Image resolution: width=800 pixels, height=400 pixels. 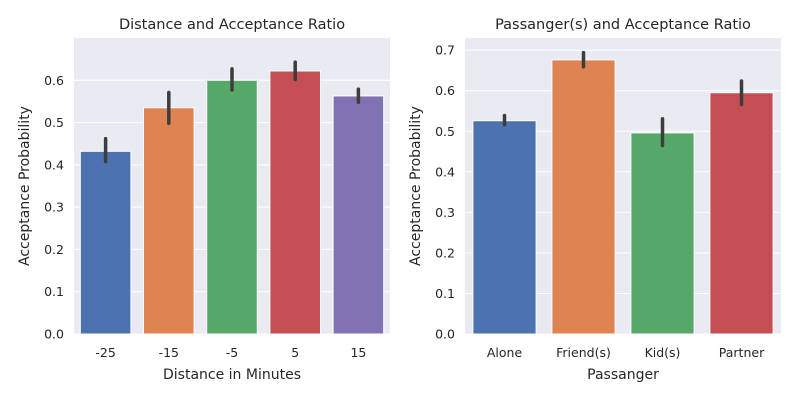 What do you see at coordinates (54, 291) in the screenshot?
I see `y-tick-label-distance-1: 0.1` at bounding box center [54, 291].